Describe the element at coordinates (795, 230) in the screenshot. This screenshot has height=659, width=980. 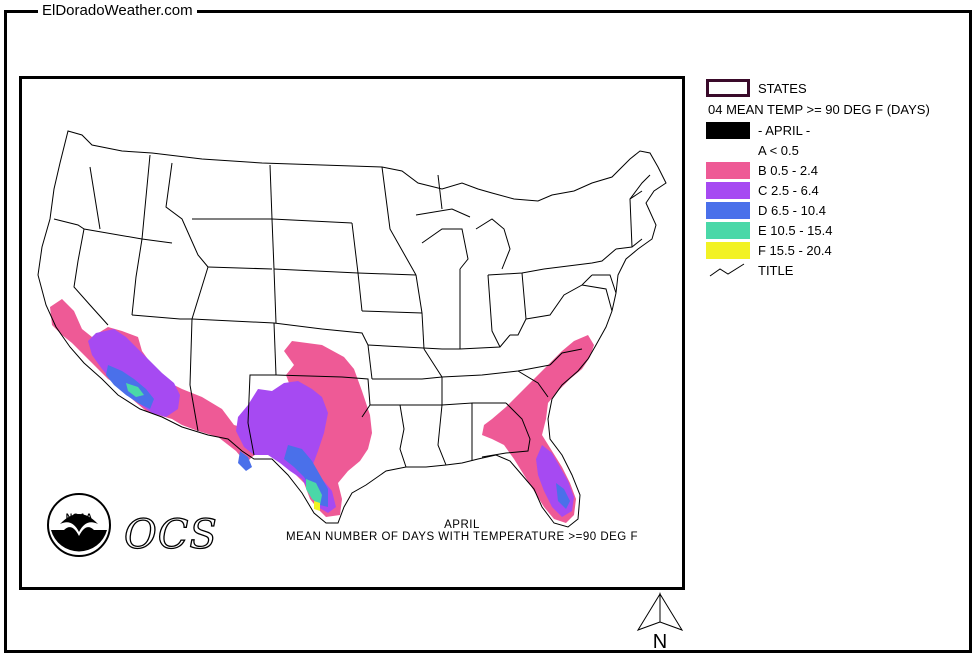
I see `legend-class-label: E 10.5 - 15.4` at that location.